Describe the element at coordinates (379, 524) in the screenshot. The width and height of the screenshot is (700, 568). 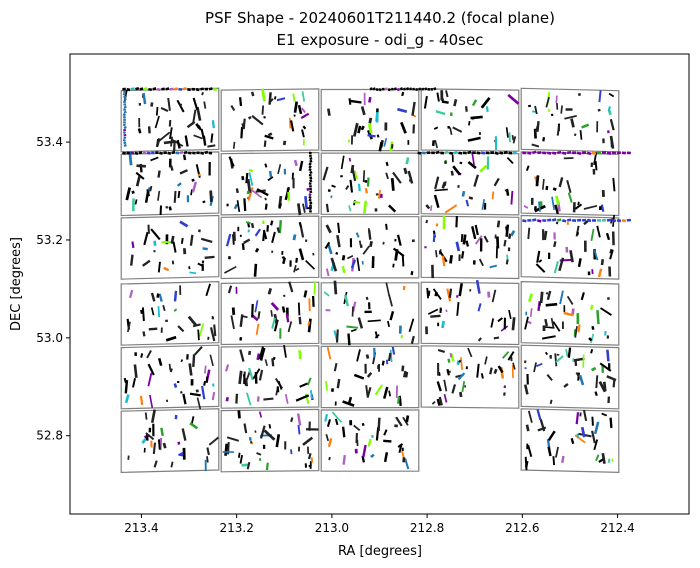
I see `x-axis-ticks: 213.4 213.2 213.0 212.8 212.6 212.4` at that location.